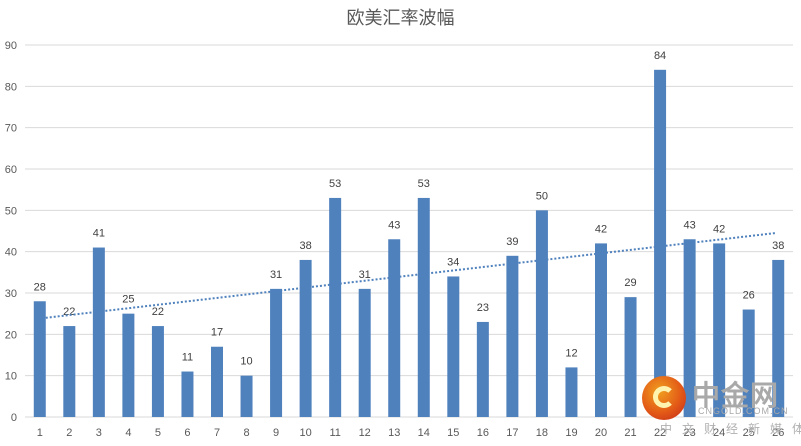  I want to click on data-label: 29, so click(630, 283).